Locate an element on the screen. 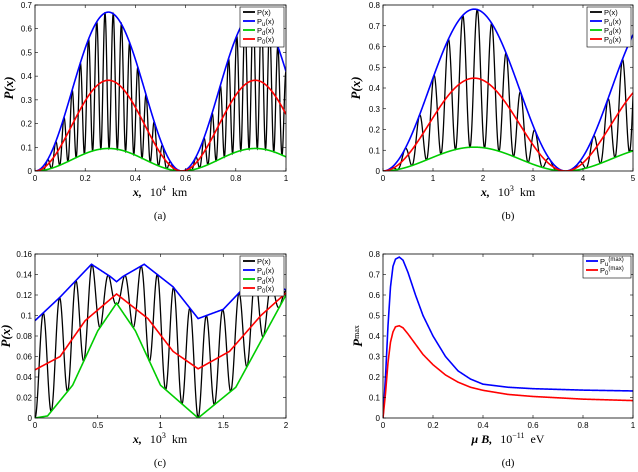 The height and width of the screenshot is (472, 638). series-Pu-line is located at coordinates (508, 89).